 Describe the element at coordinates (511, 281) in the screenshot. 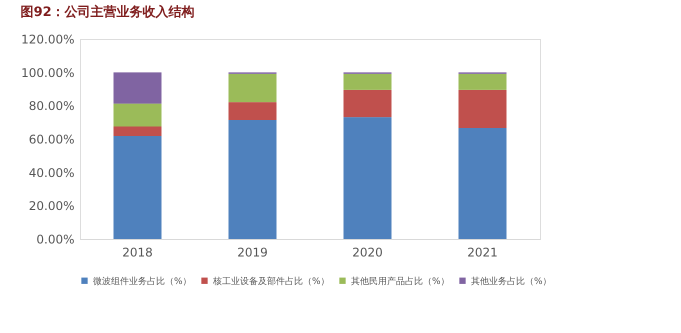

I see `legend-label: 其他业务占比（%）` at that location.